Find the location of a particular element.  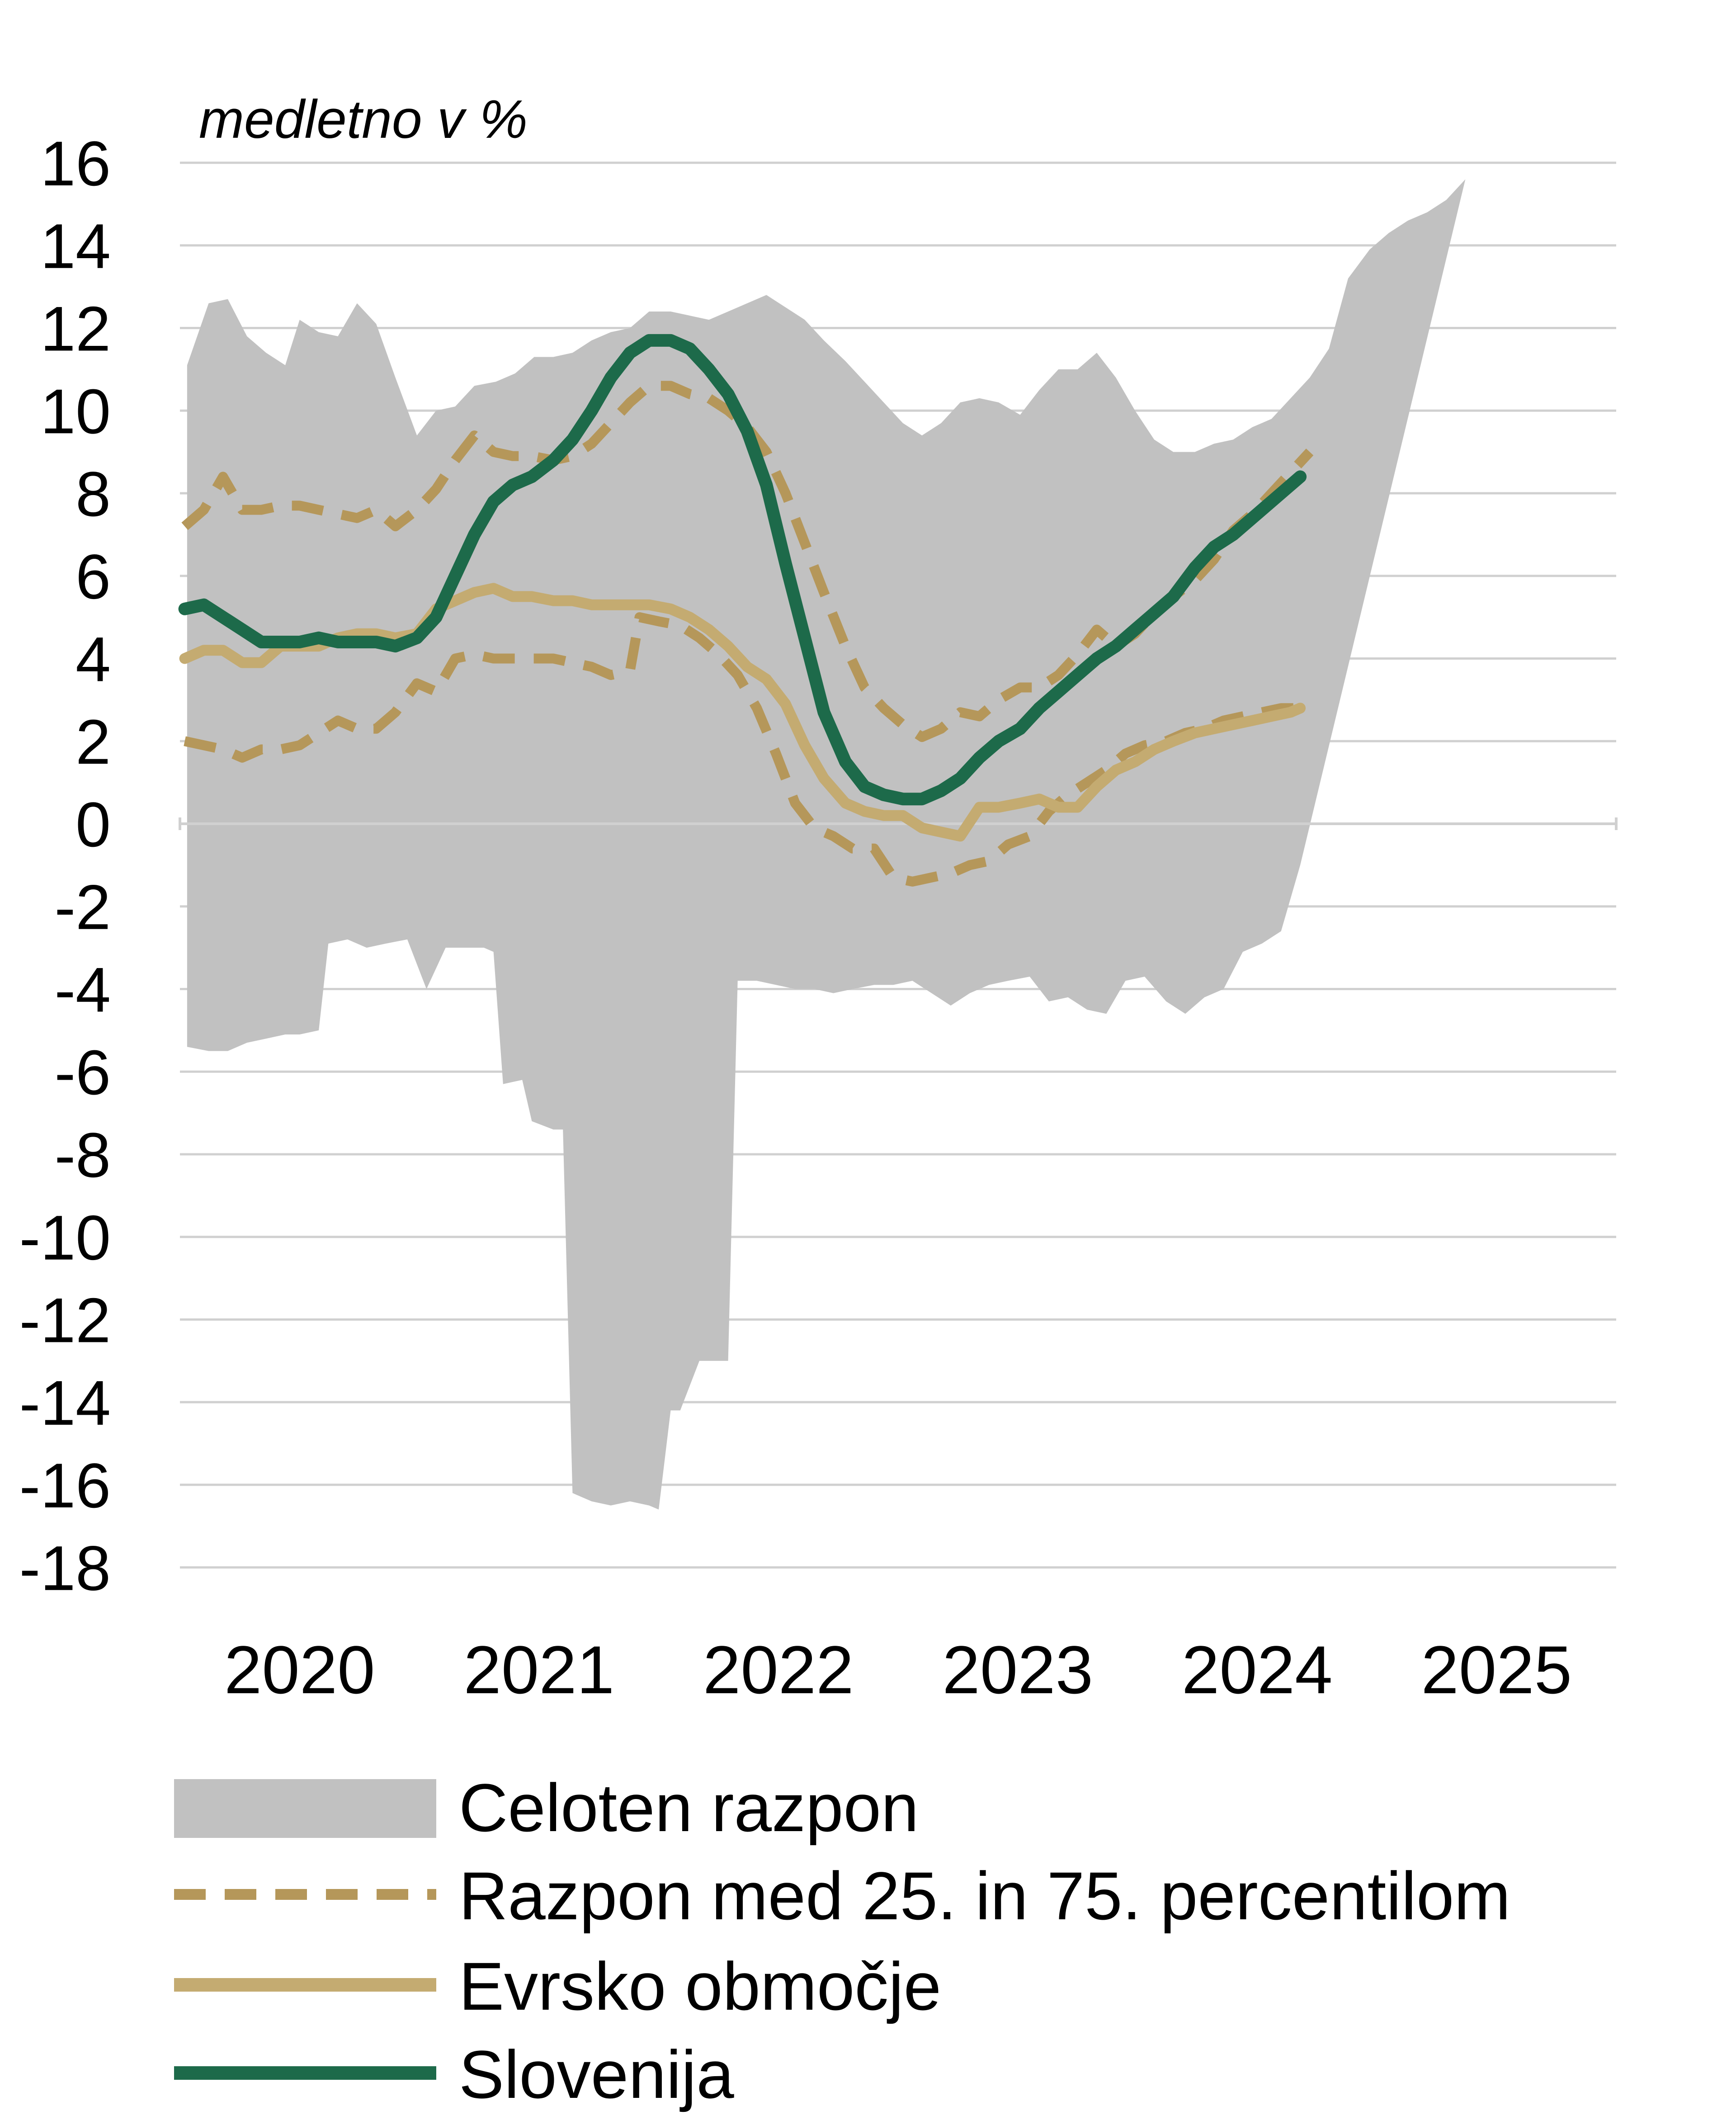

percentile-25-line is located at coordinates (743, 749).